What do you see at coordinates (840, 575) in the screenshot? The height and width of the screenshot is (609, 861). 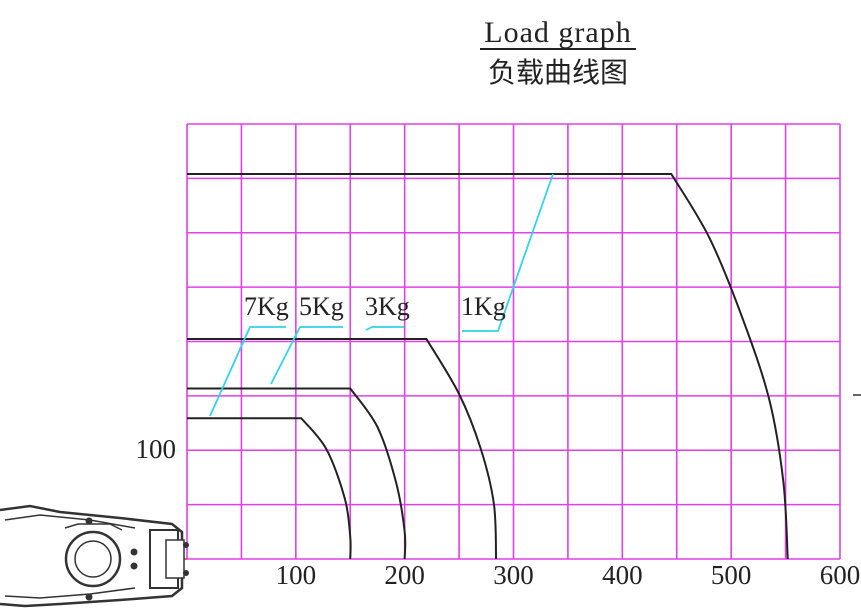 I see `x-tick-600: 600` at bounding box center [840, 575].